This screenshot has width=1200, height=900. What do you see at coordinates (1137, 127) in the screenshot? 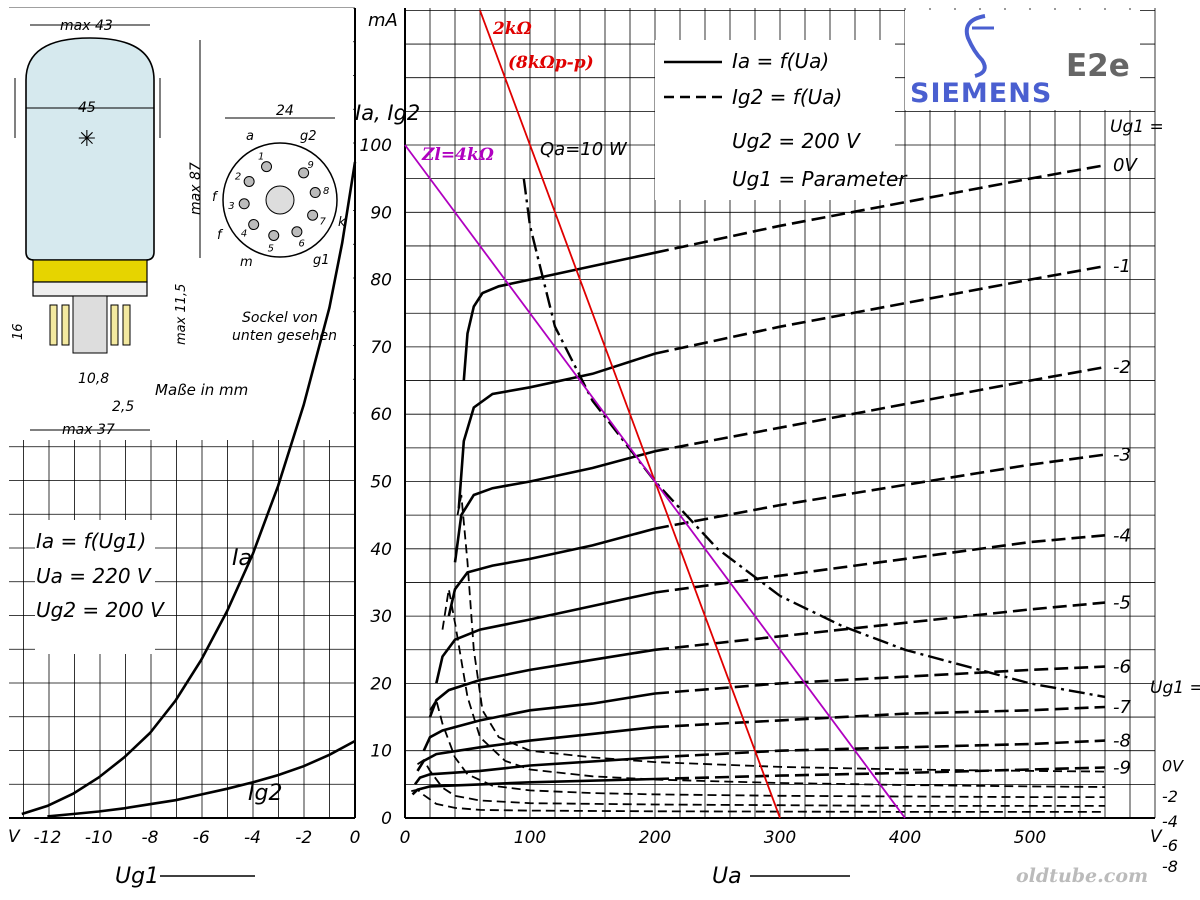
I see `param-header: Ug1 =` at bounding box center [1137, 127].